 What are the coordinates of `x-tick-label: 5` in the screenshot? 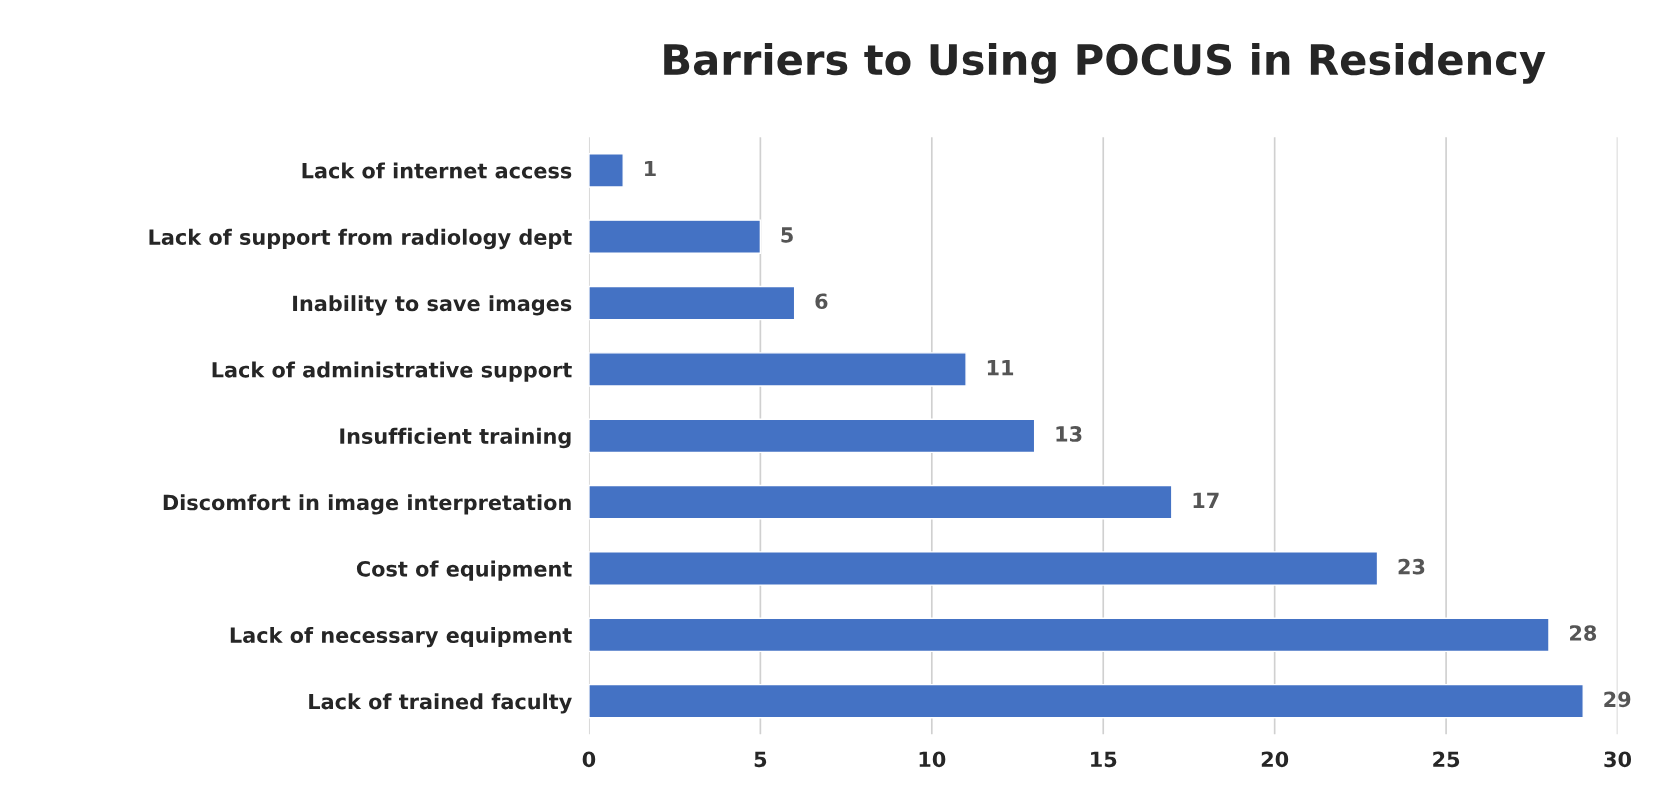 It's located at (760, 759).